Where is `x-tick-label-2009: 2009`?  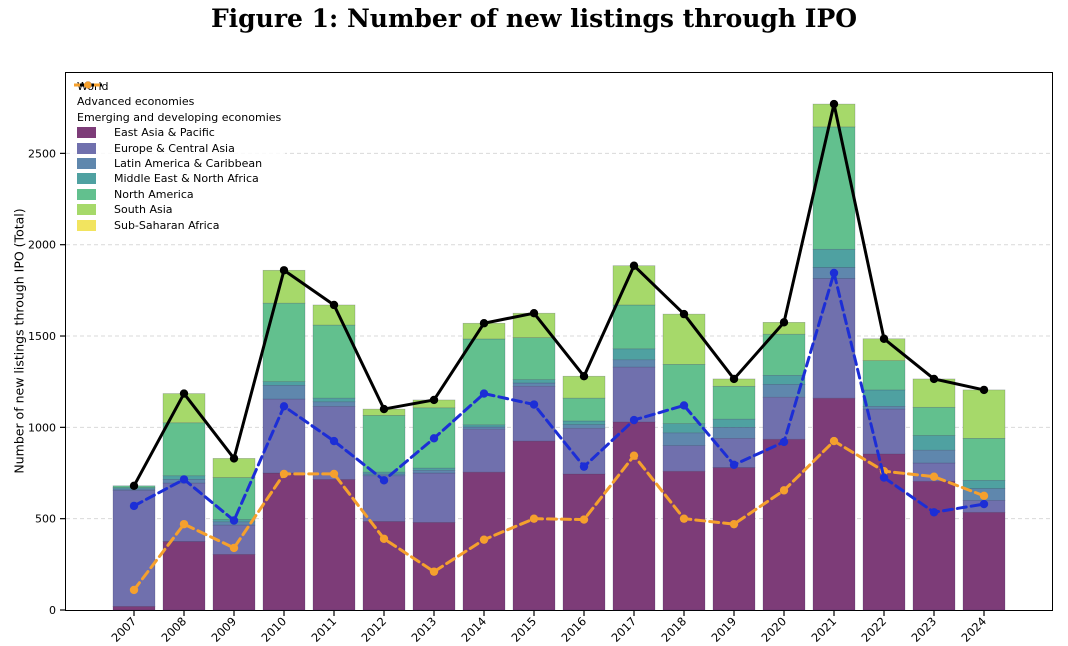 x-tick-label-2009: 2009 is located at coordinates (224, 629).